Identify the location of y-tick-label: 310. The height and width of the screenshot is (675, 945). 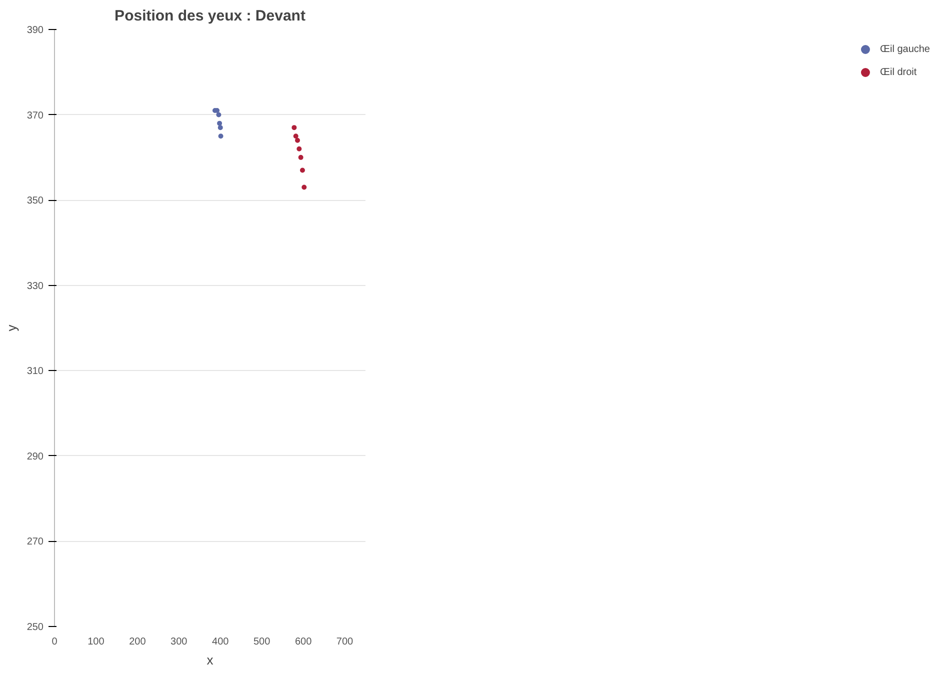
(35, 372).